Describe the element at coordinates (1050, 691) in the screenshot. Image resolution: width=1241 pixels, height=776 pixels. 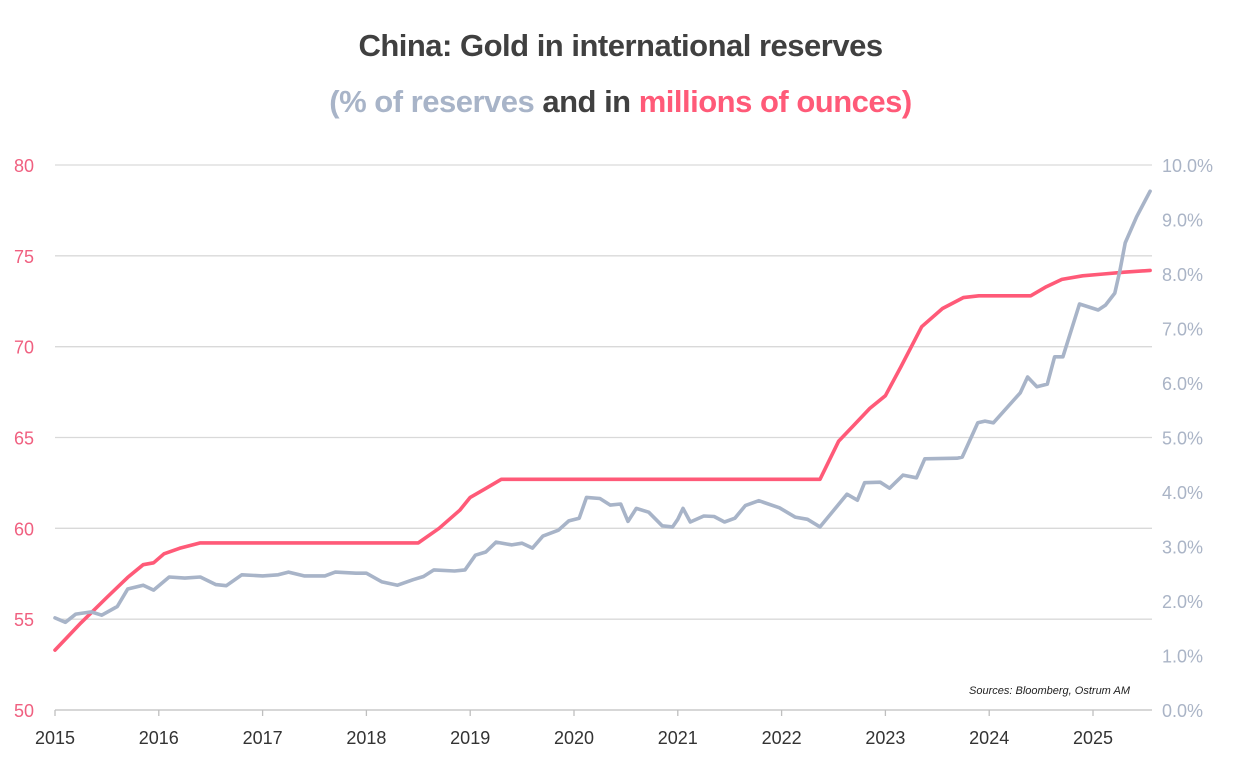
I see `source-note: Sources: Bloomberg, Ostrum AM` at that location.